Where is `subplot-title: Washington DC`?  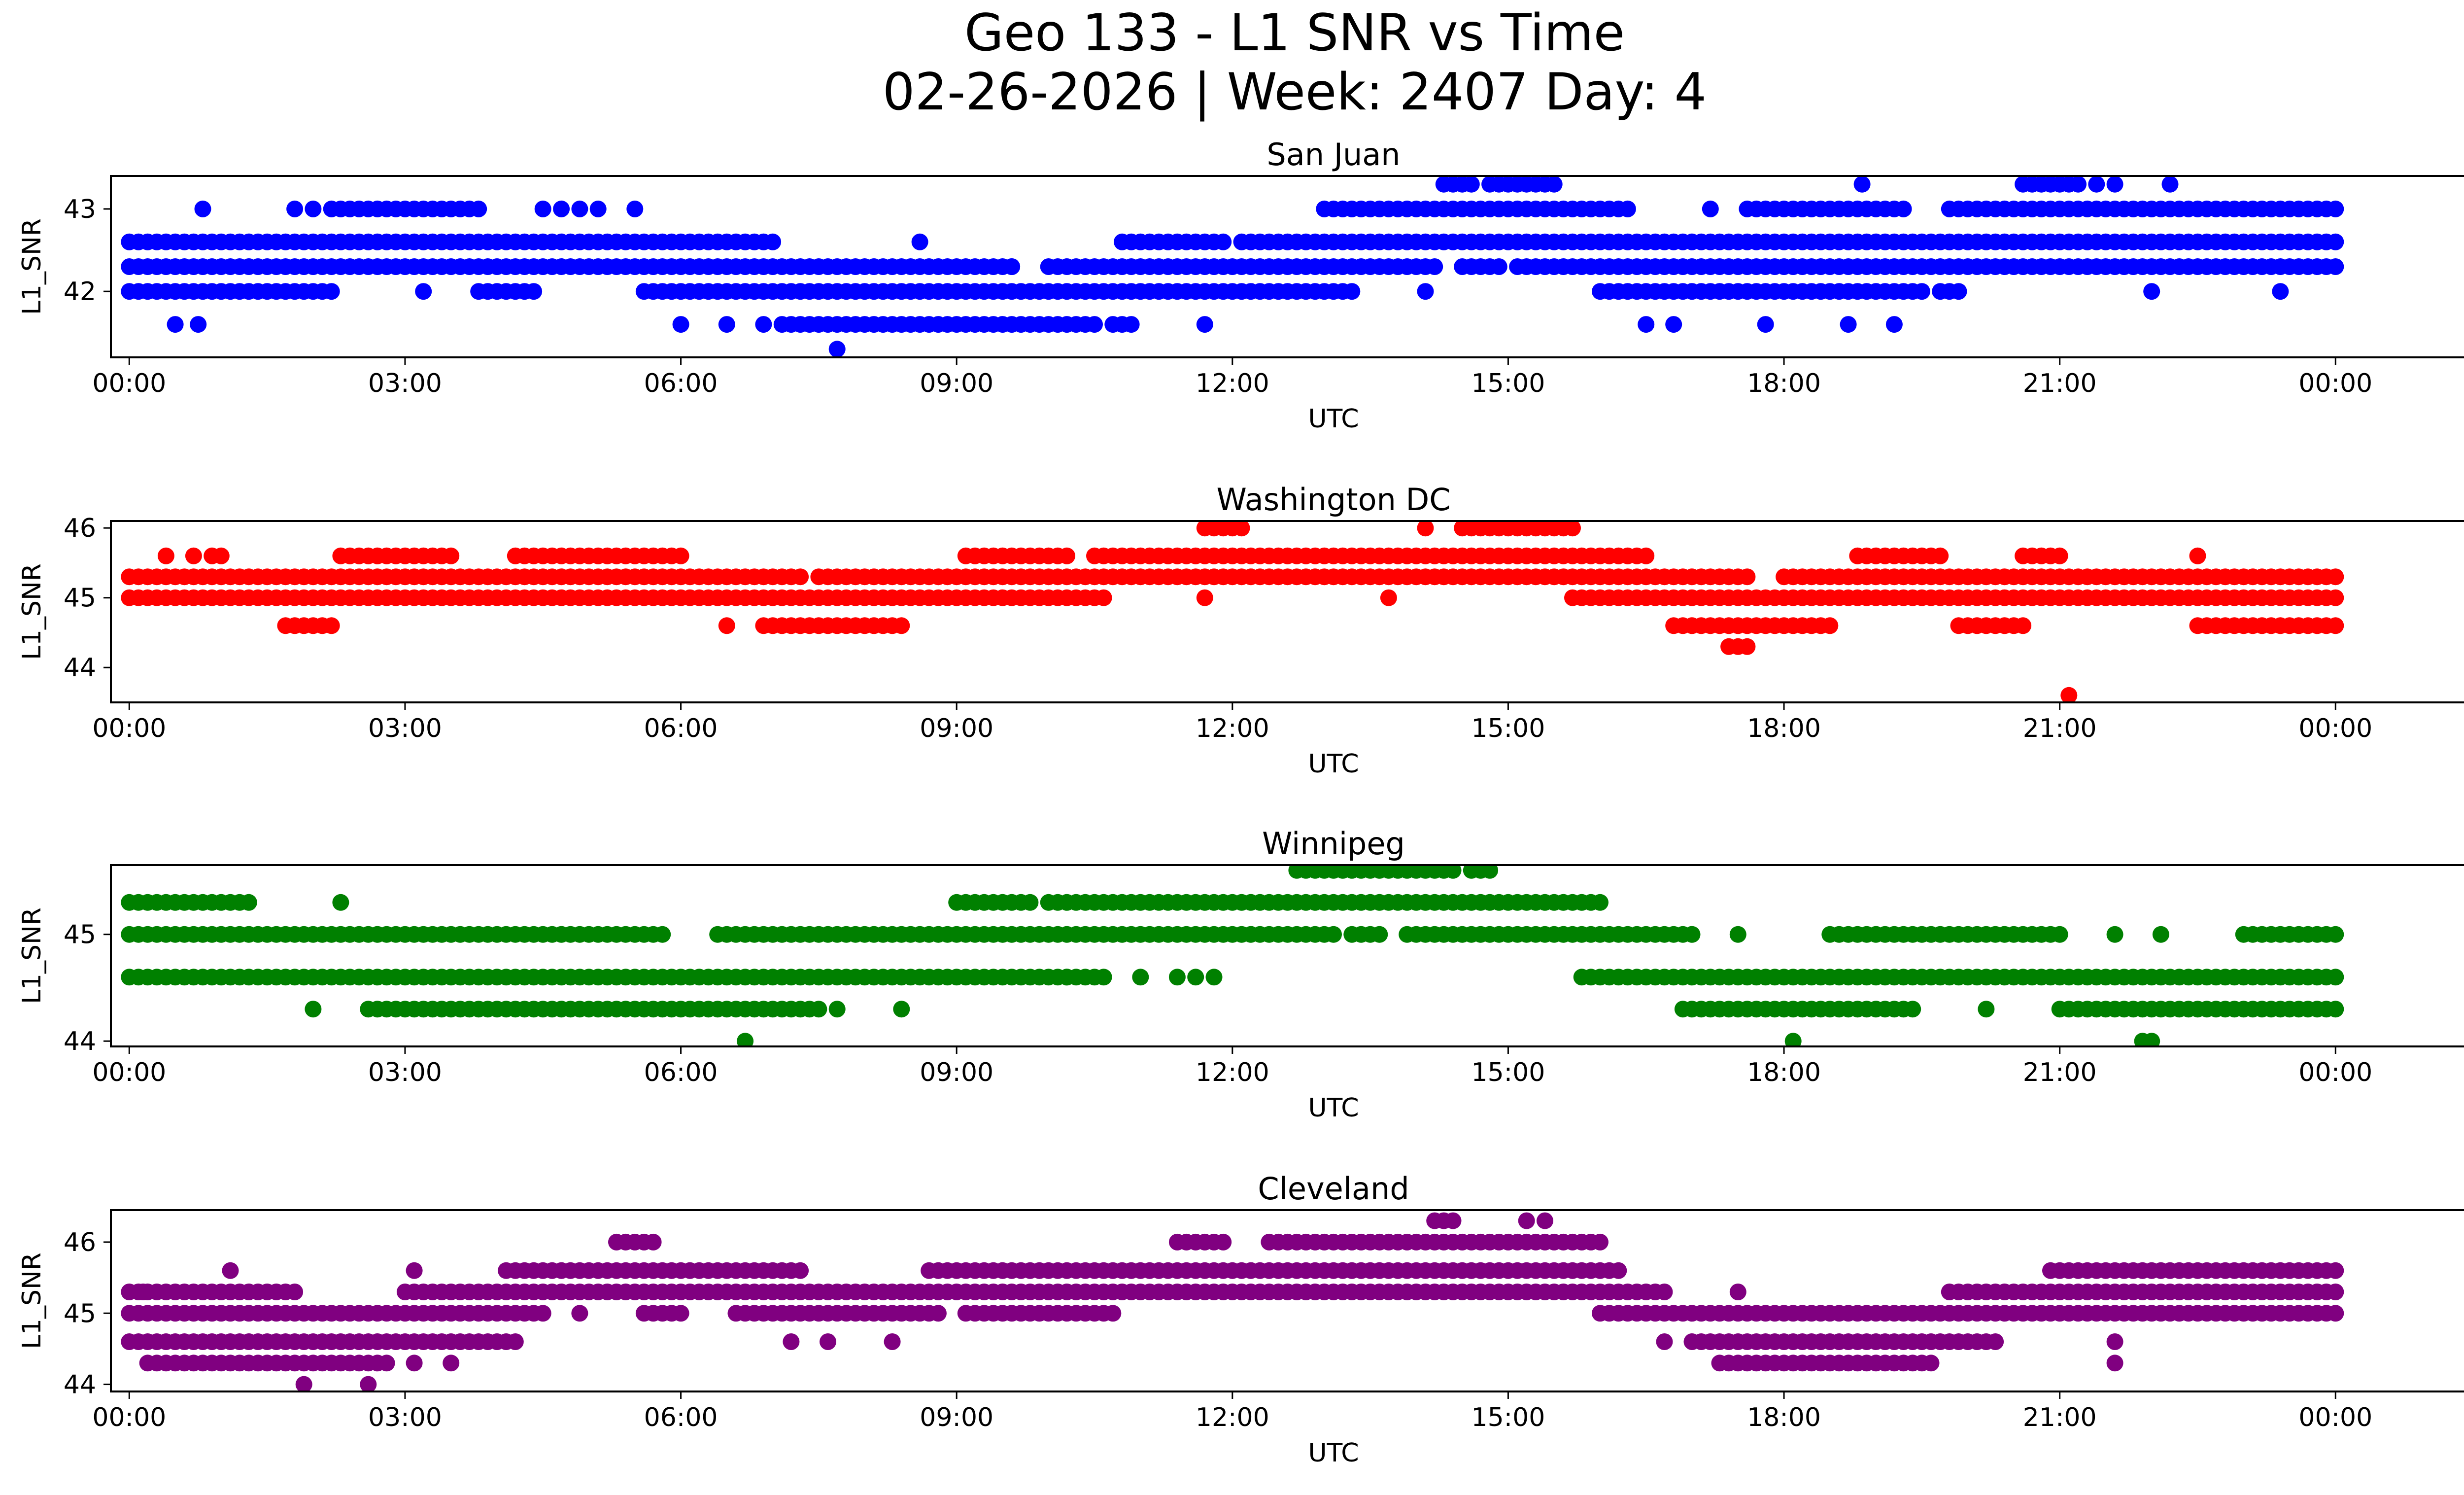 subplot-title: Washington DC is located at coordinates (1333, 500).